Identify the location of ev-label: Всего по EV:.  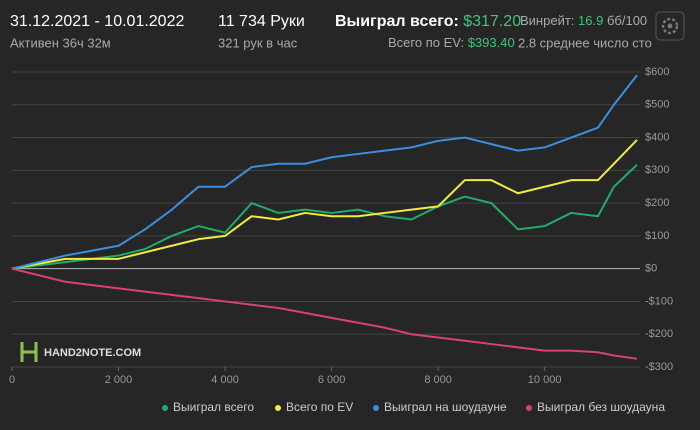
(426, 42).